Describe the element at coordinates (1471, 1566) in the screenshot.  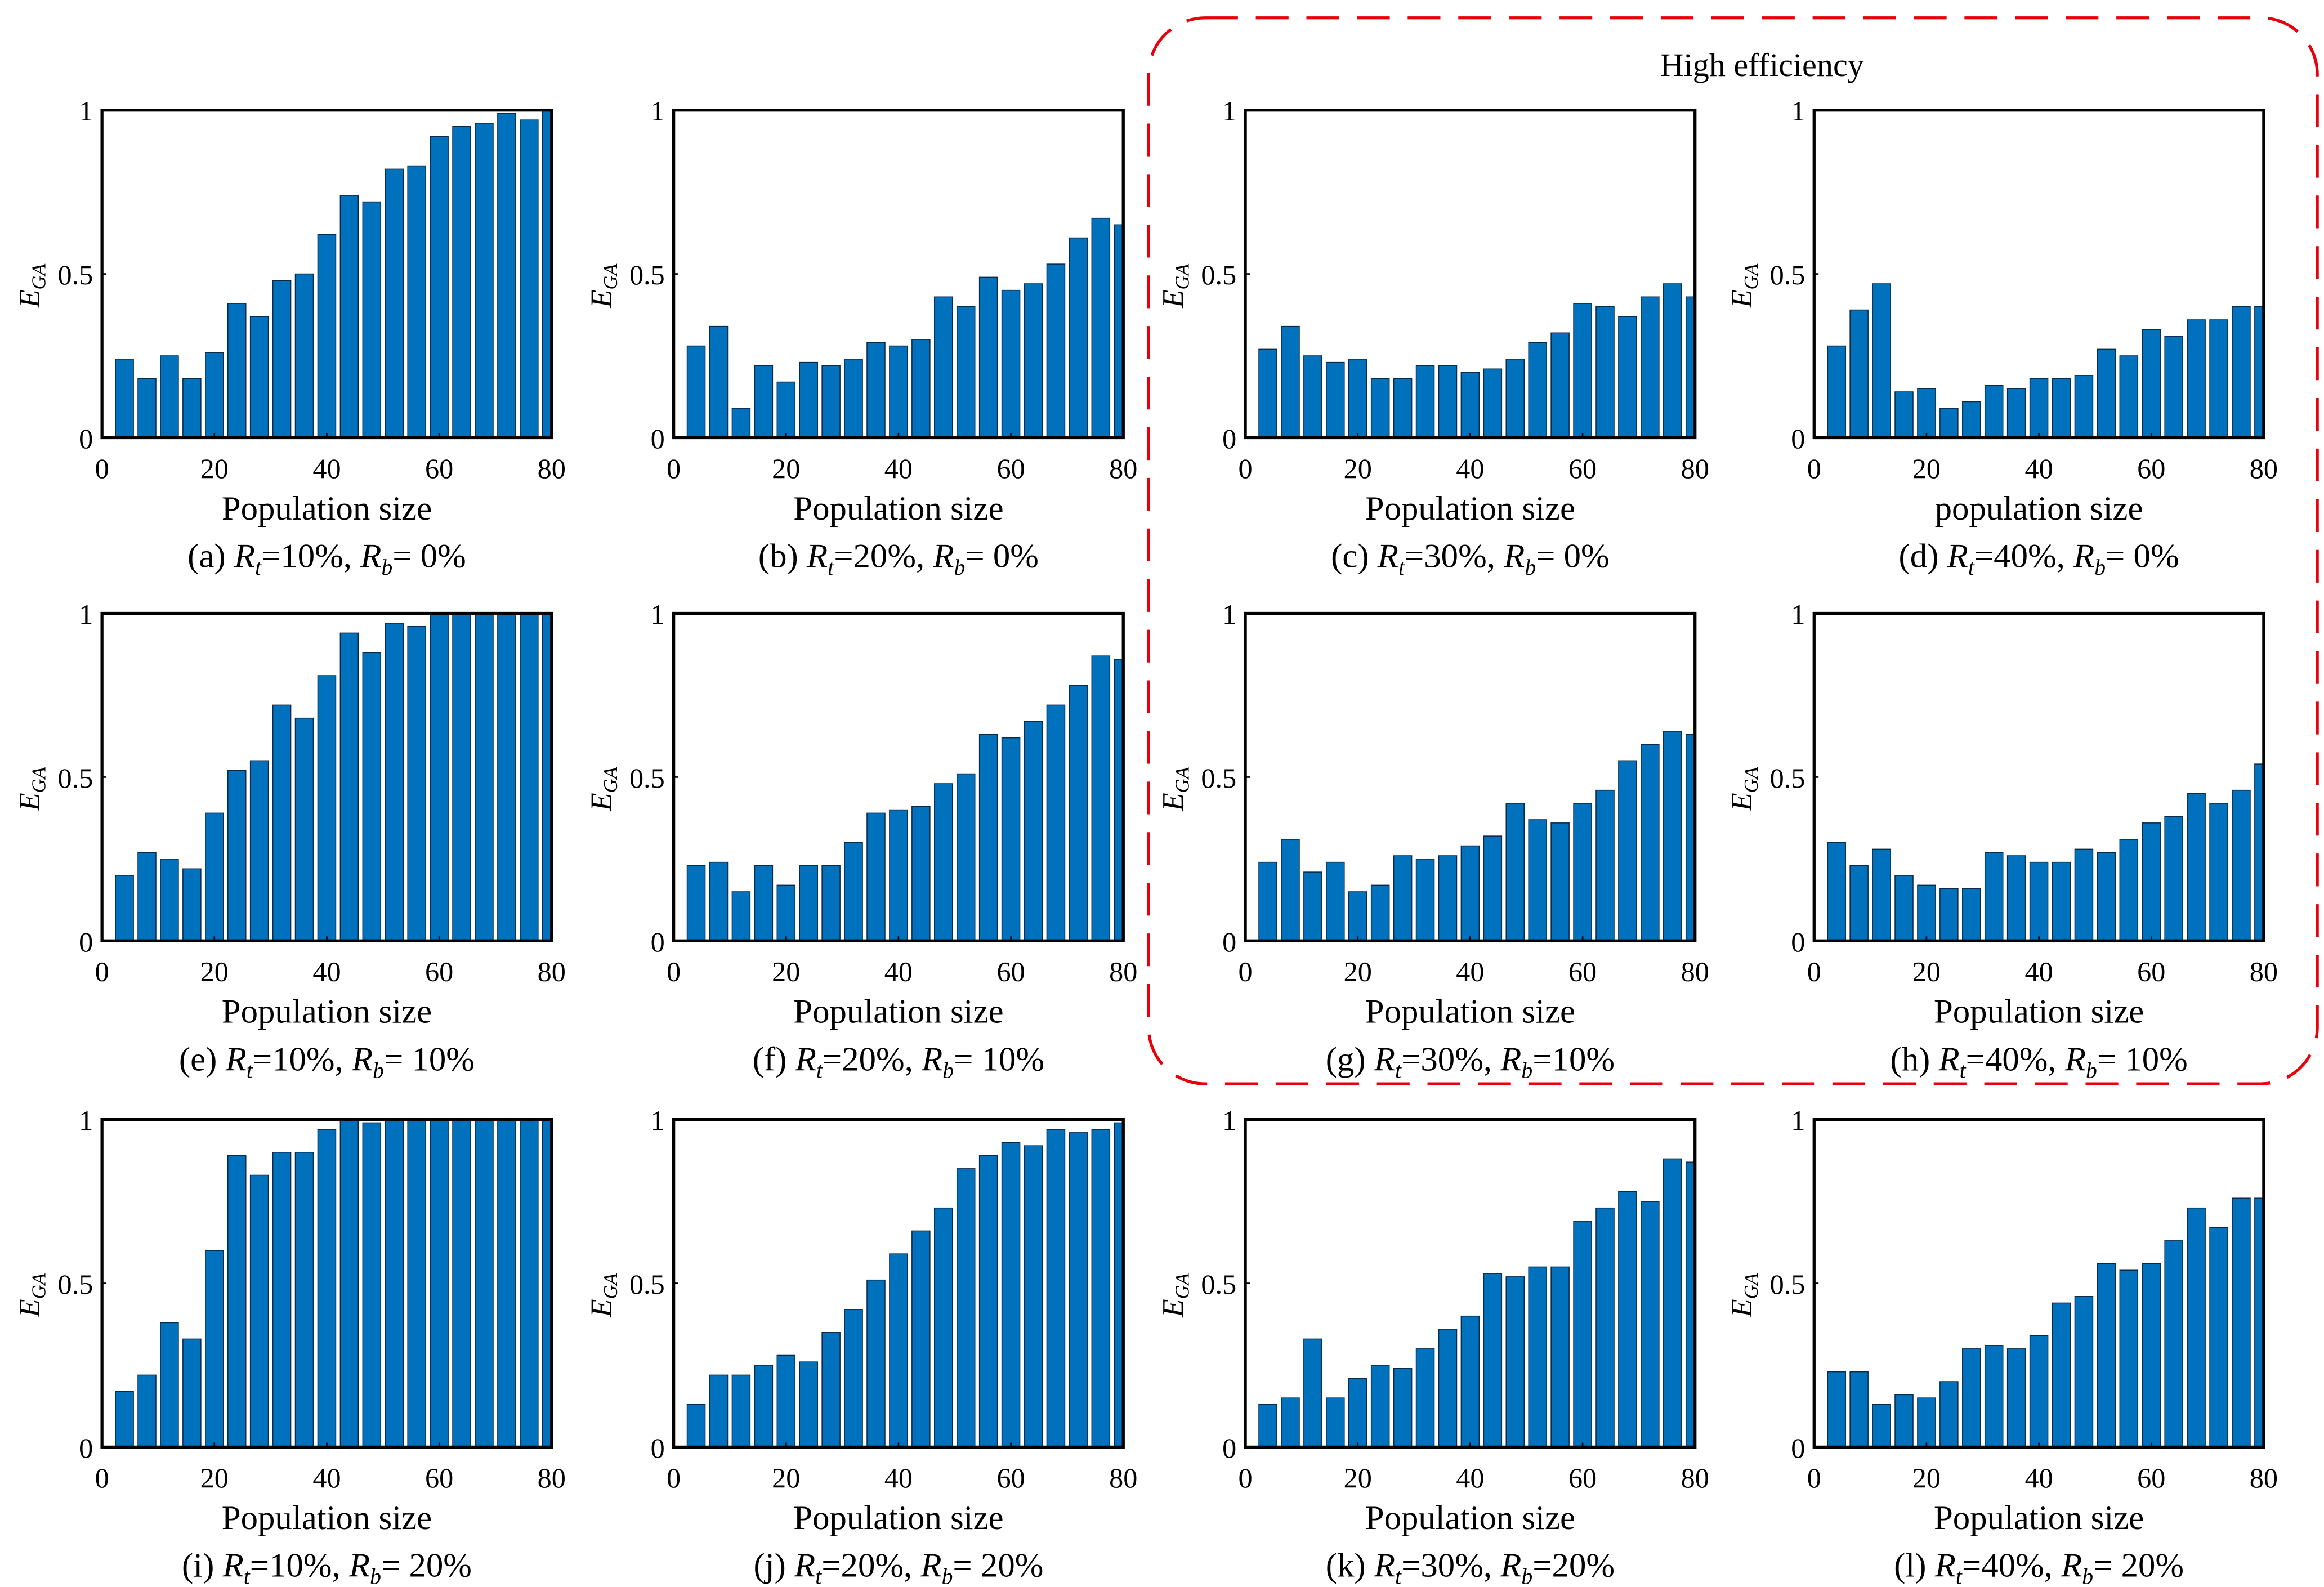
I see `subplot-caption: (k) Rt=30%, Rb=20%` at that location.